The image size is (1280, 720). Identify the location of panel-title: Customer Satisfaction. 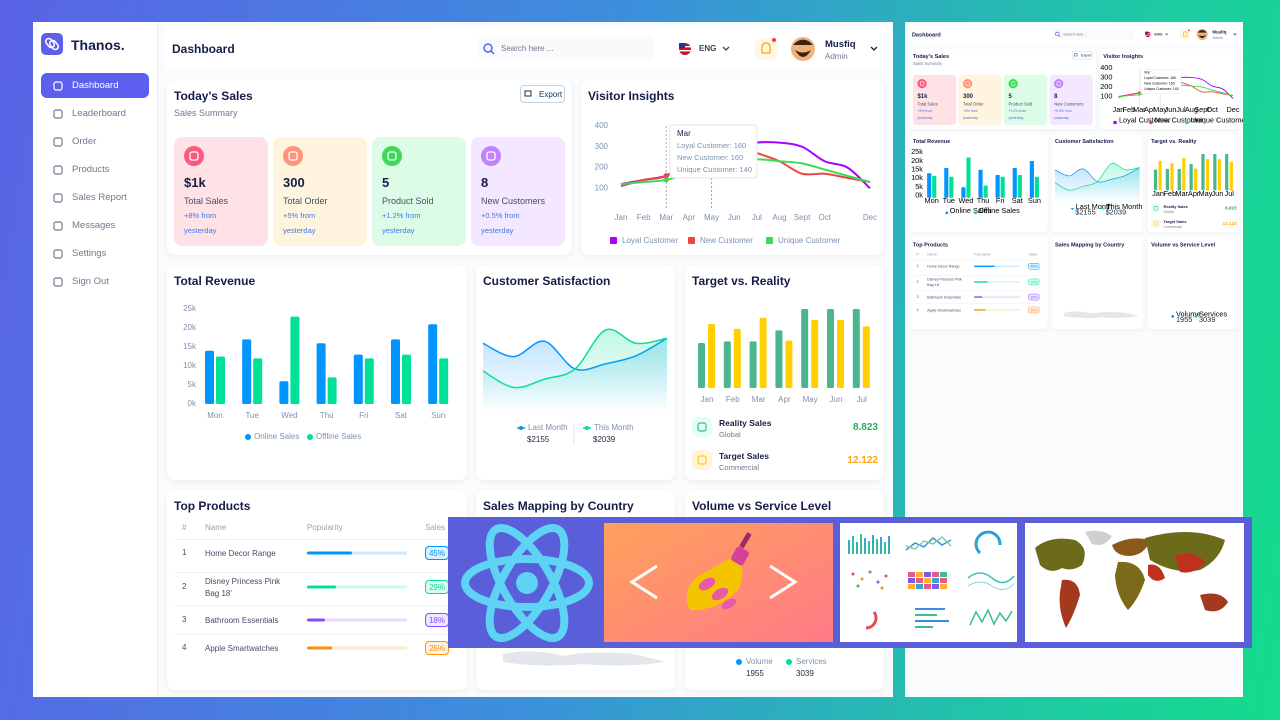
(547, 281).